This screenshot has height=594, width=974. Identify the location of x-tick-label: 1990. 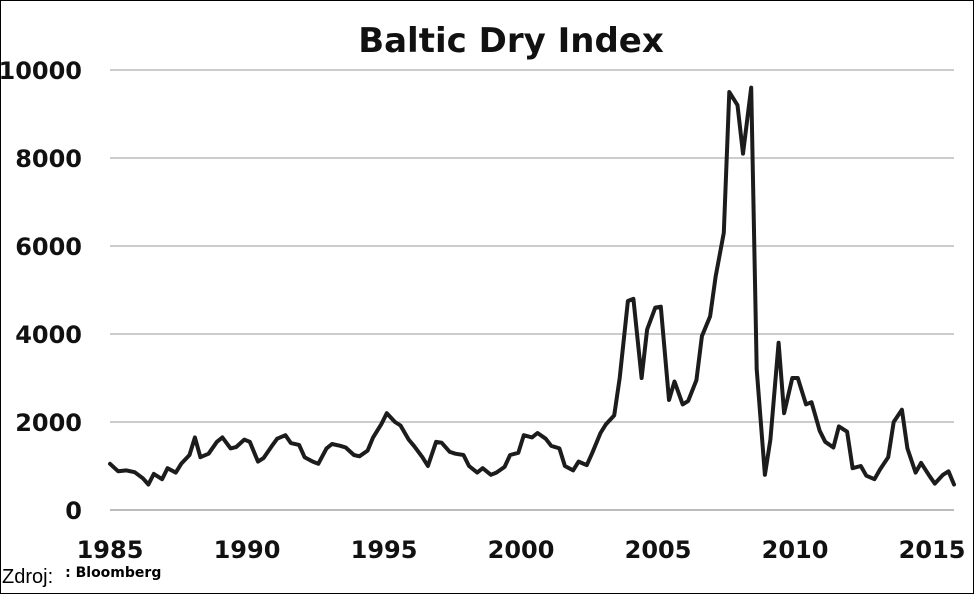
(247, 550).